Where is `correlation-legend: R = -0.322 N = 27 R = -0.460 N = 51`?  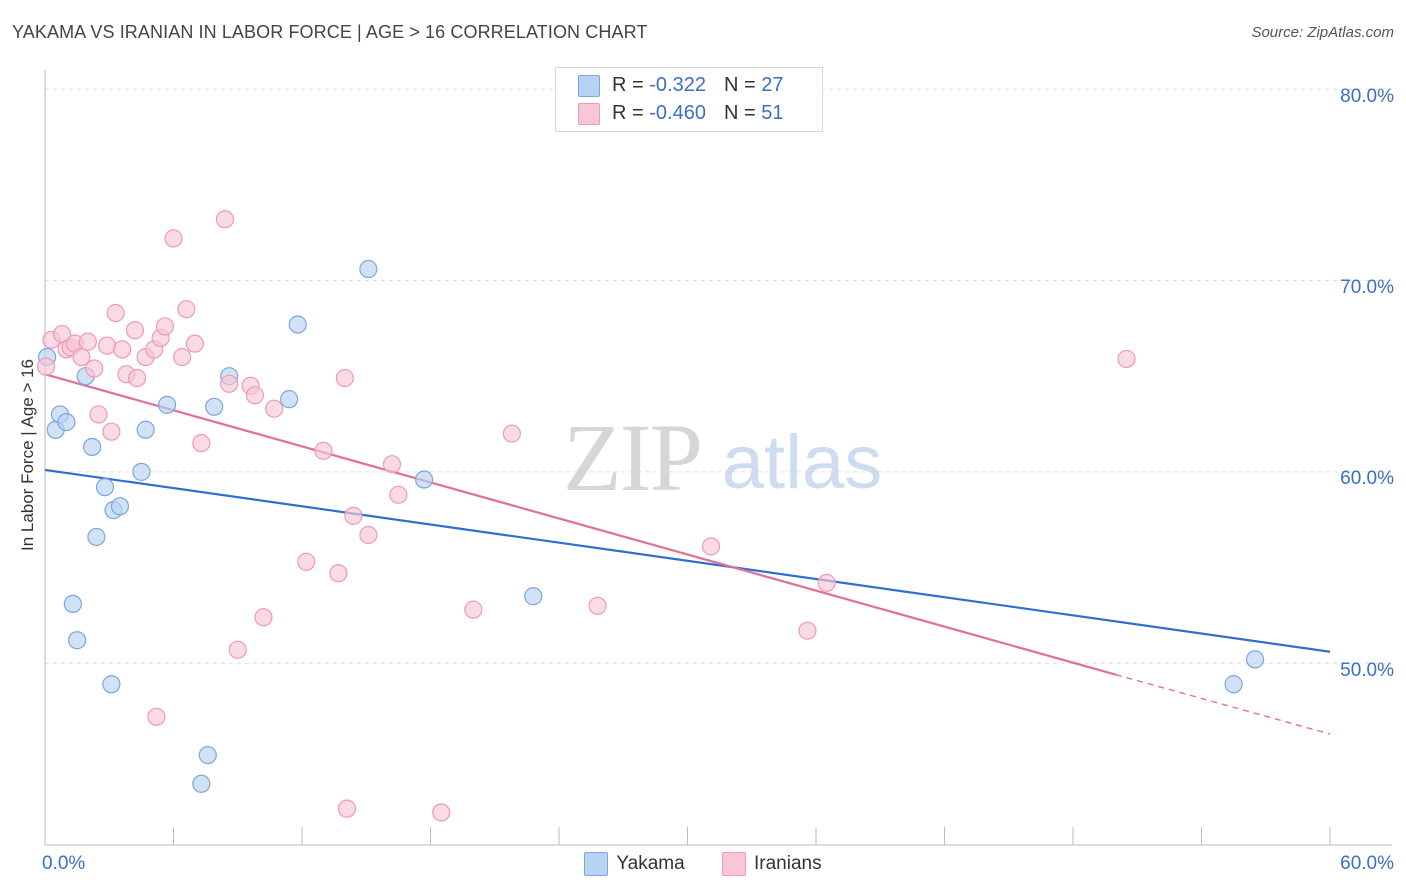
correlation-legend: R = -0.322 N = 27 R = -0.460 N = 51 is located at coordinates (689, 99).